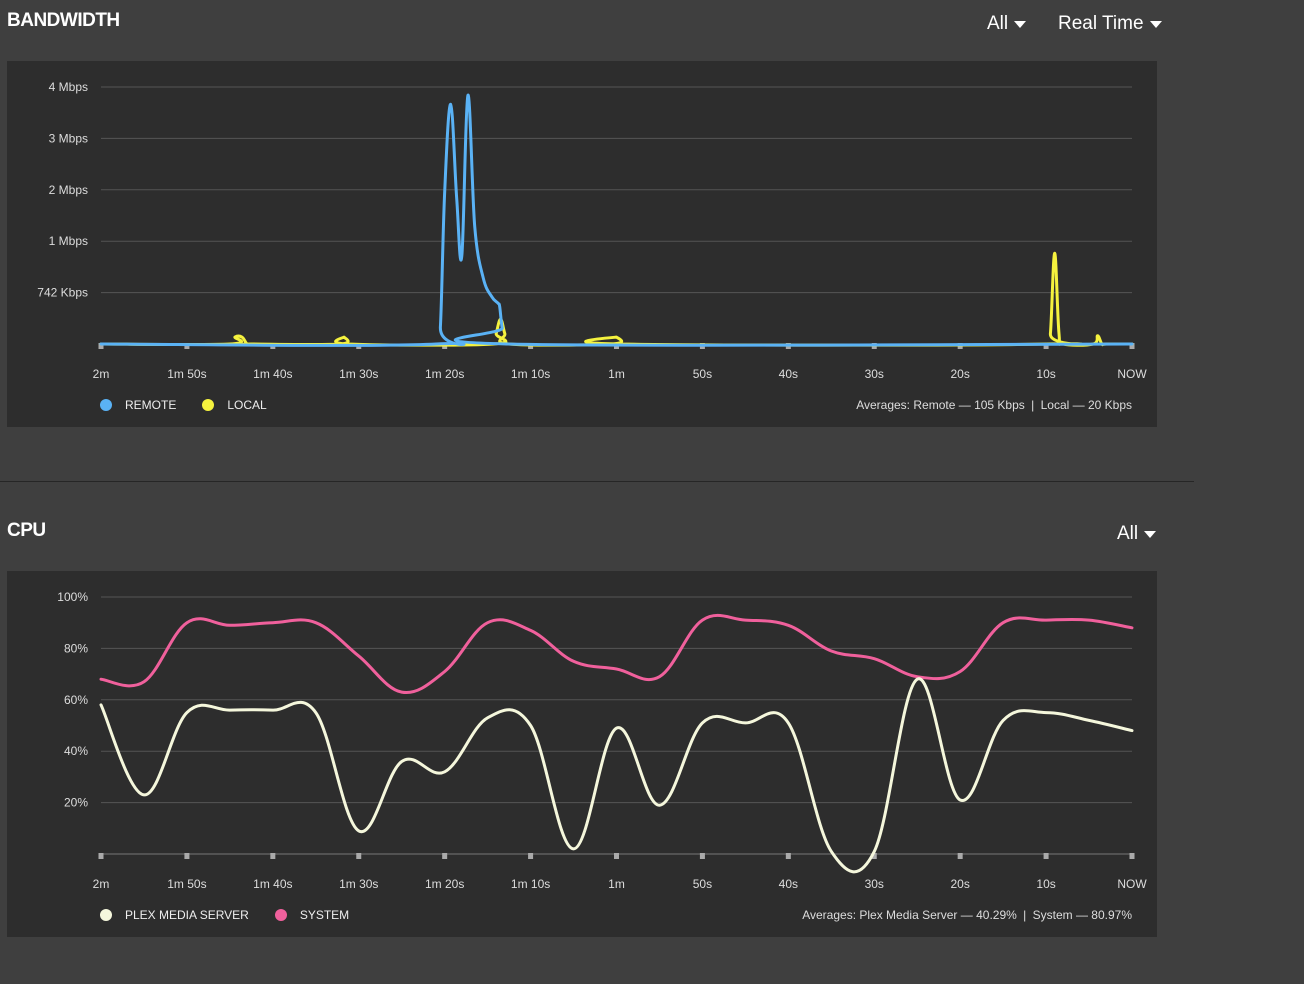 The image size is (1304, 984). I want to click on legend-label-system: SYSTEM, so click(324, 915).